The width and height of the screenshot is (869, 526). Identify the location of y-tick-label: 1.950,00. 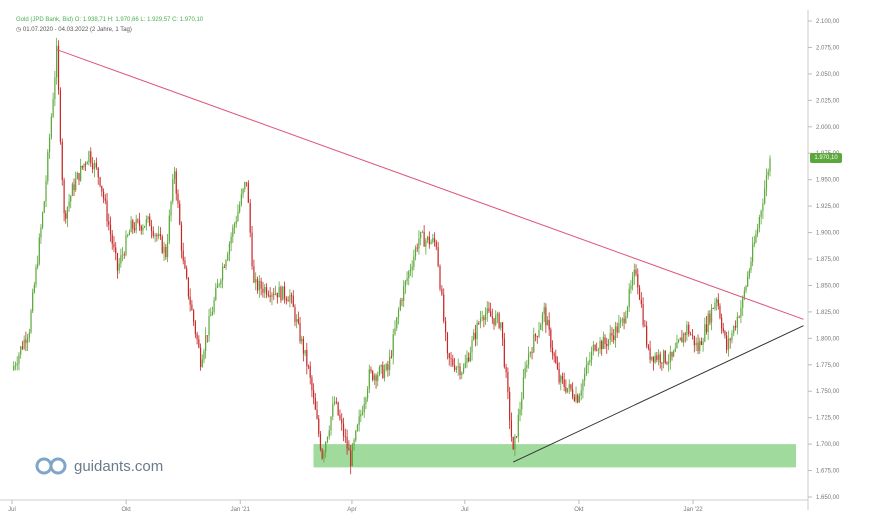
(828, 181).